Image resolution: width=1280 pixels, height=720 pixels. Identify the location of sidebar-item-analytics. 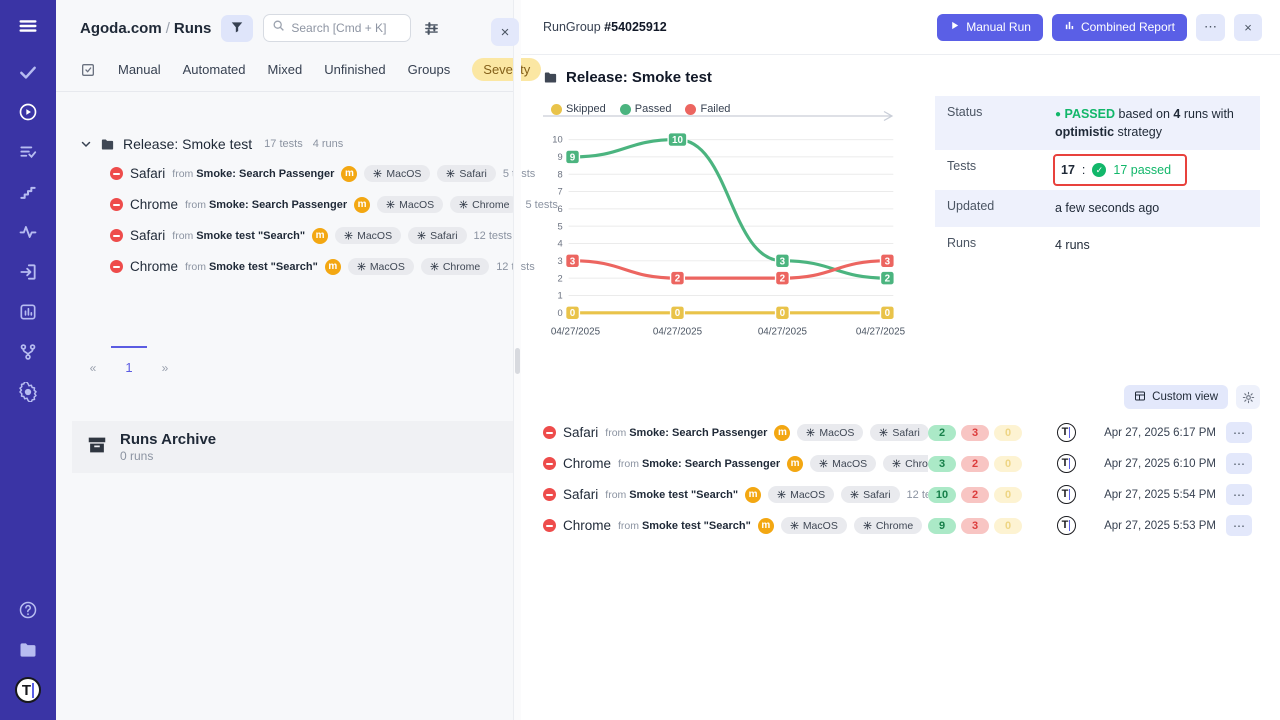
(28, 312).